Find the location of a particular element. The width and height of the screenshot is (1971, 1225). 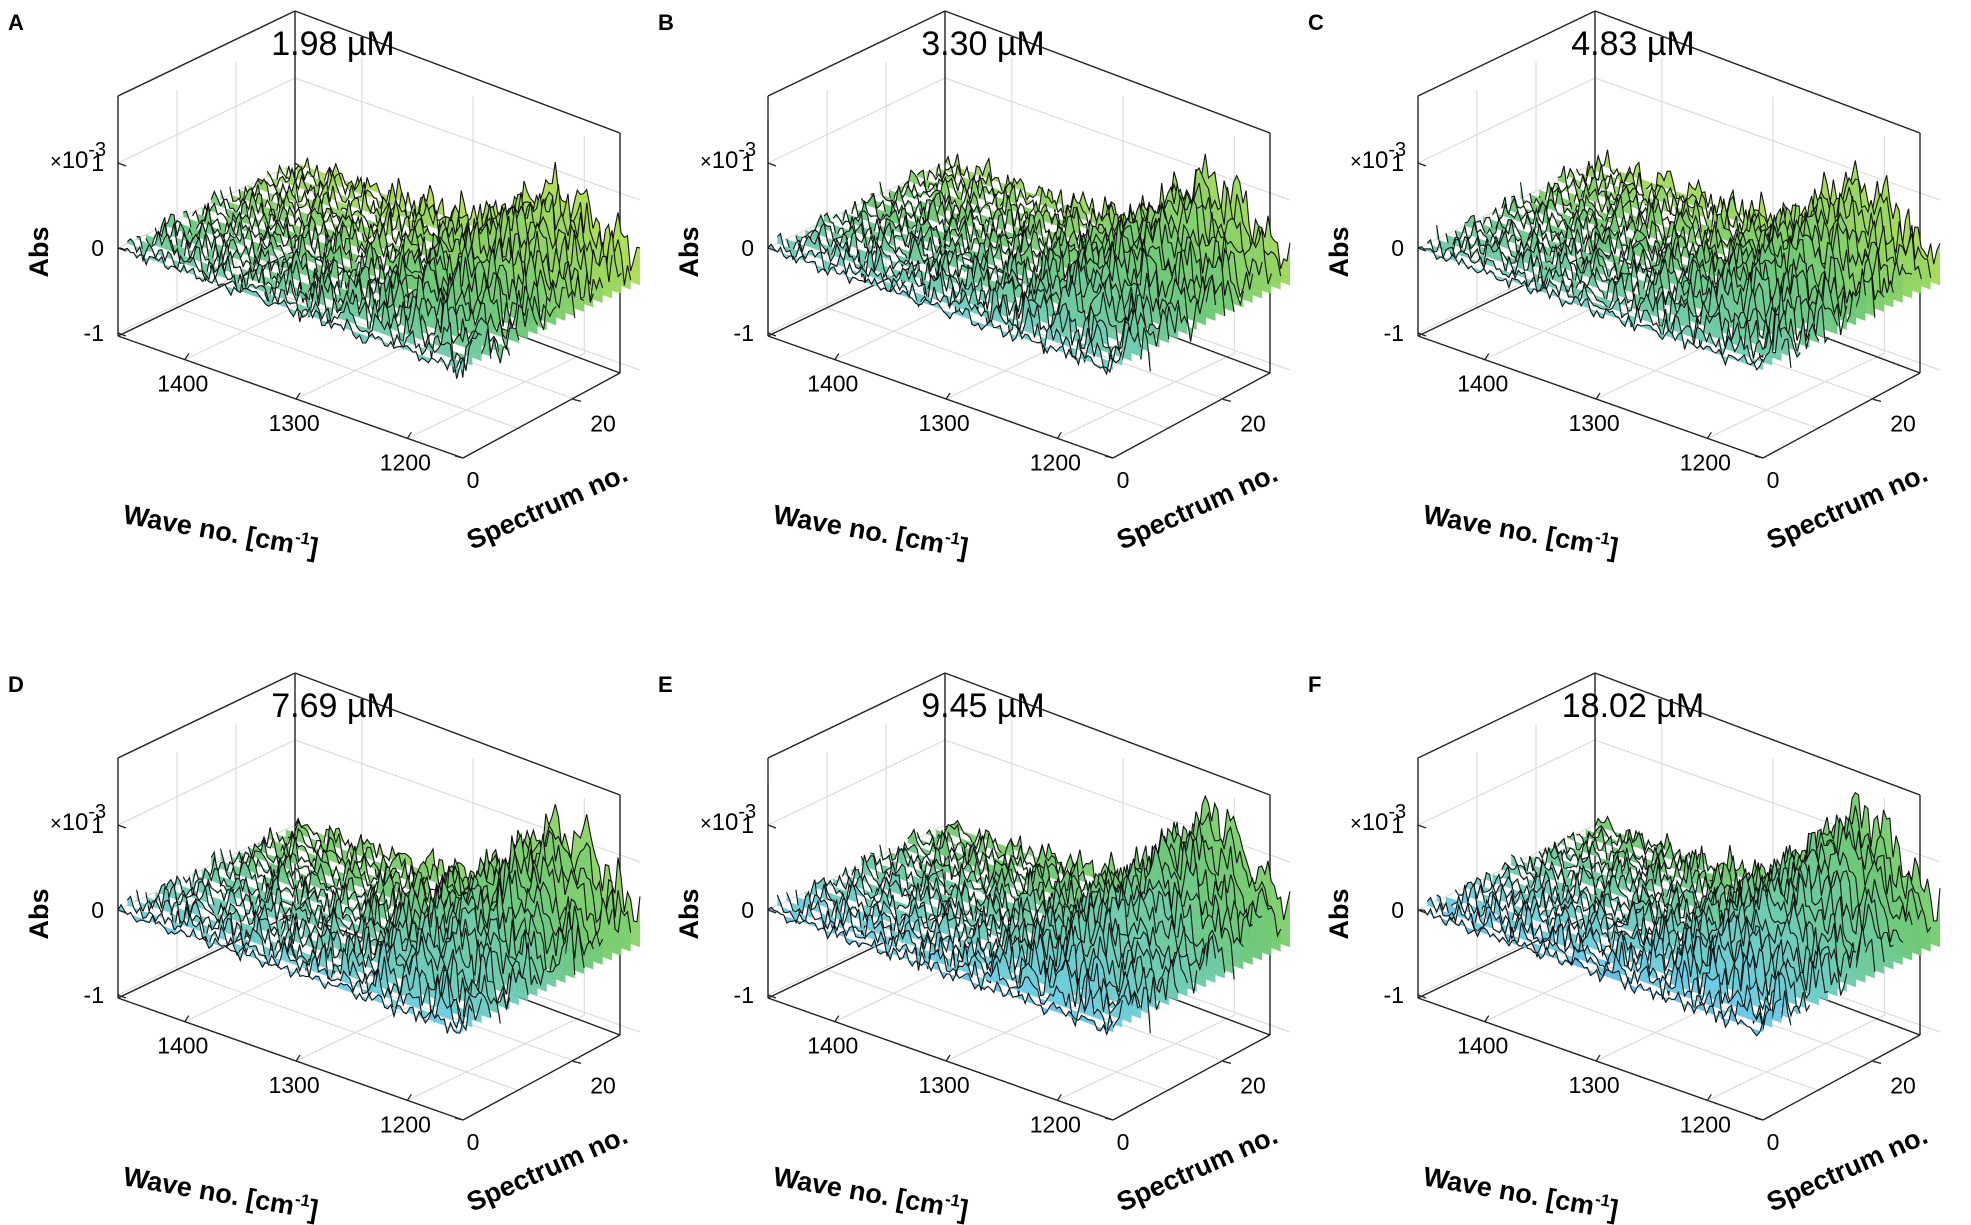

panel-title: 3.30 µM is located at coordinates (983, 44).